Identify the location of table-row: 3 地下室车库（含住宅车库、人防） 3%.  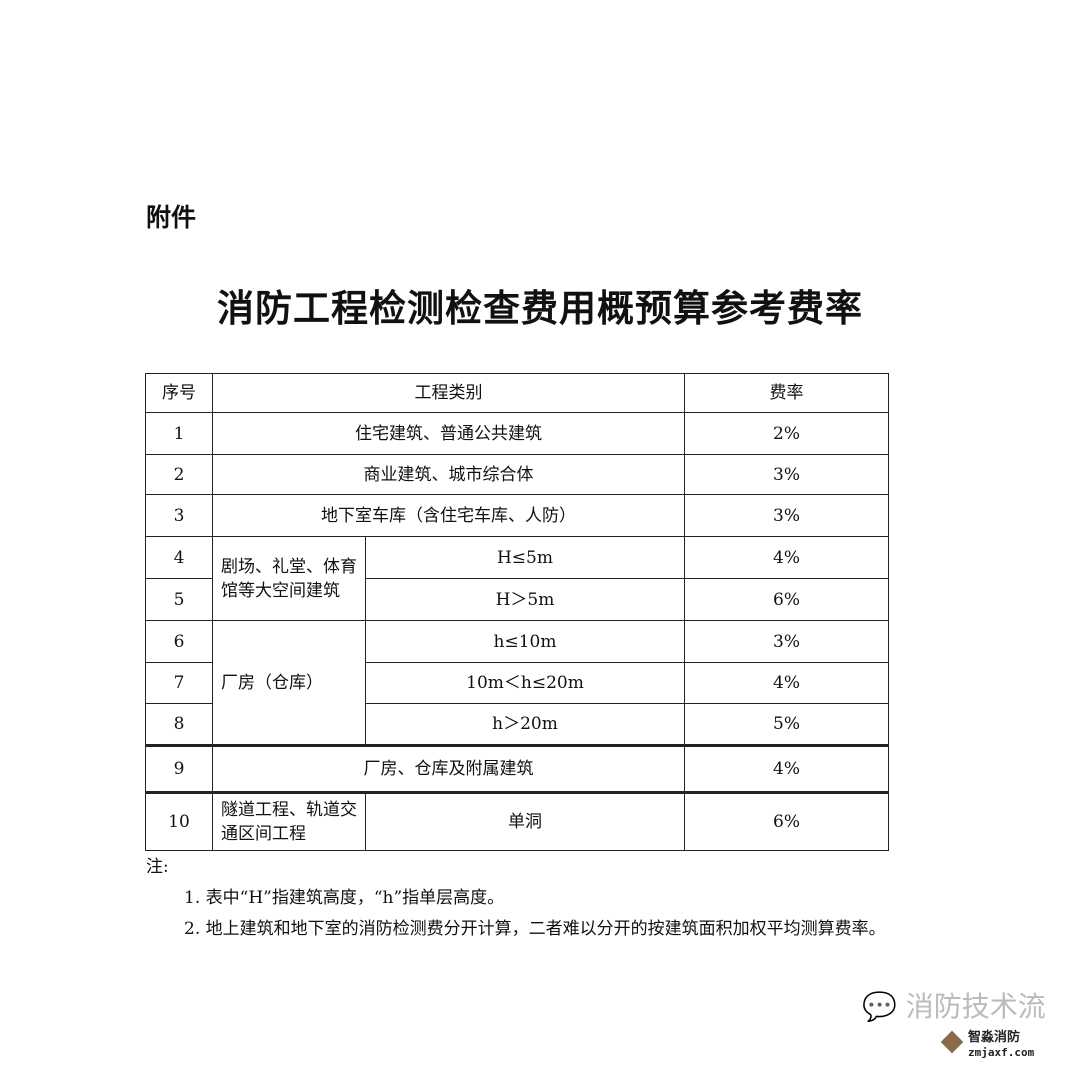
(517, 515).